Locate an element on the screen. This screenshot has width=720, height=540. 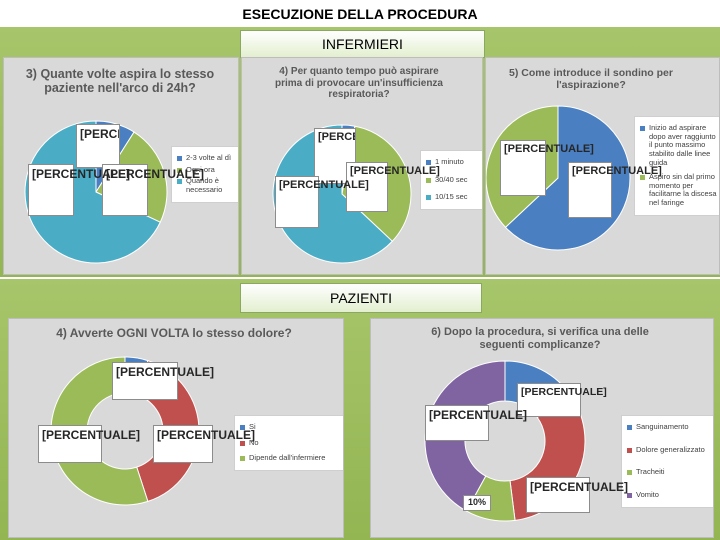
legend-label: Vomito is located at coordinates (647, 494).